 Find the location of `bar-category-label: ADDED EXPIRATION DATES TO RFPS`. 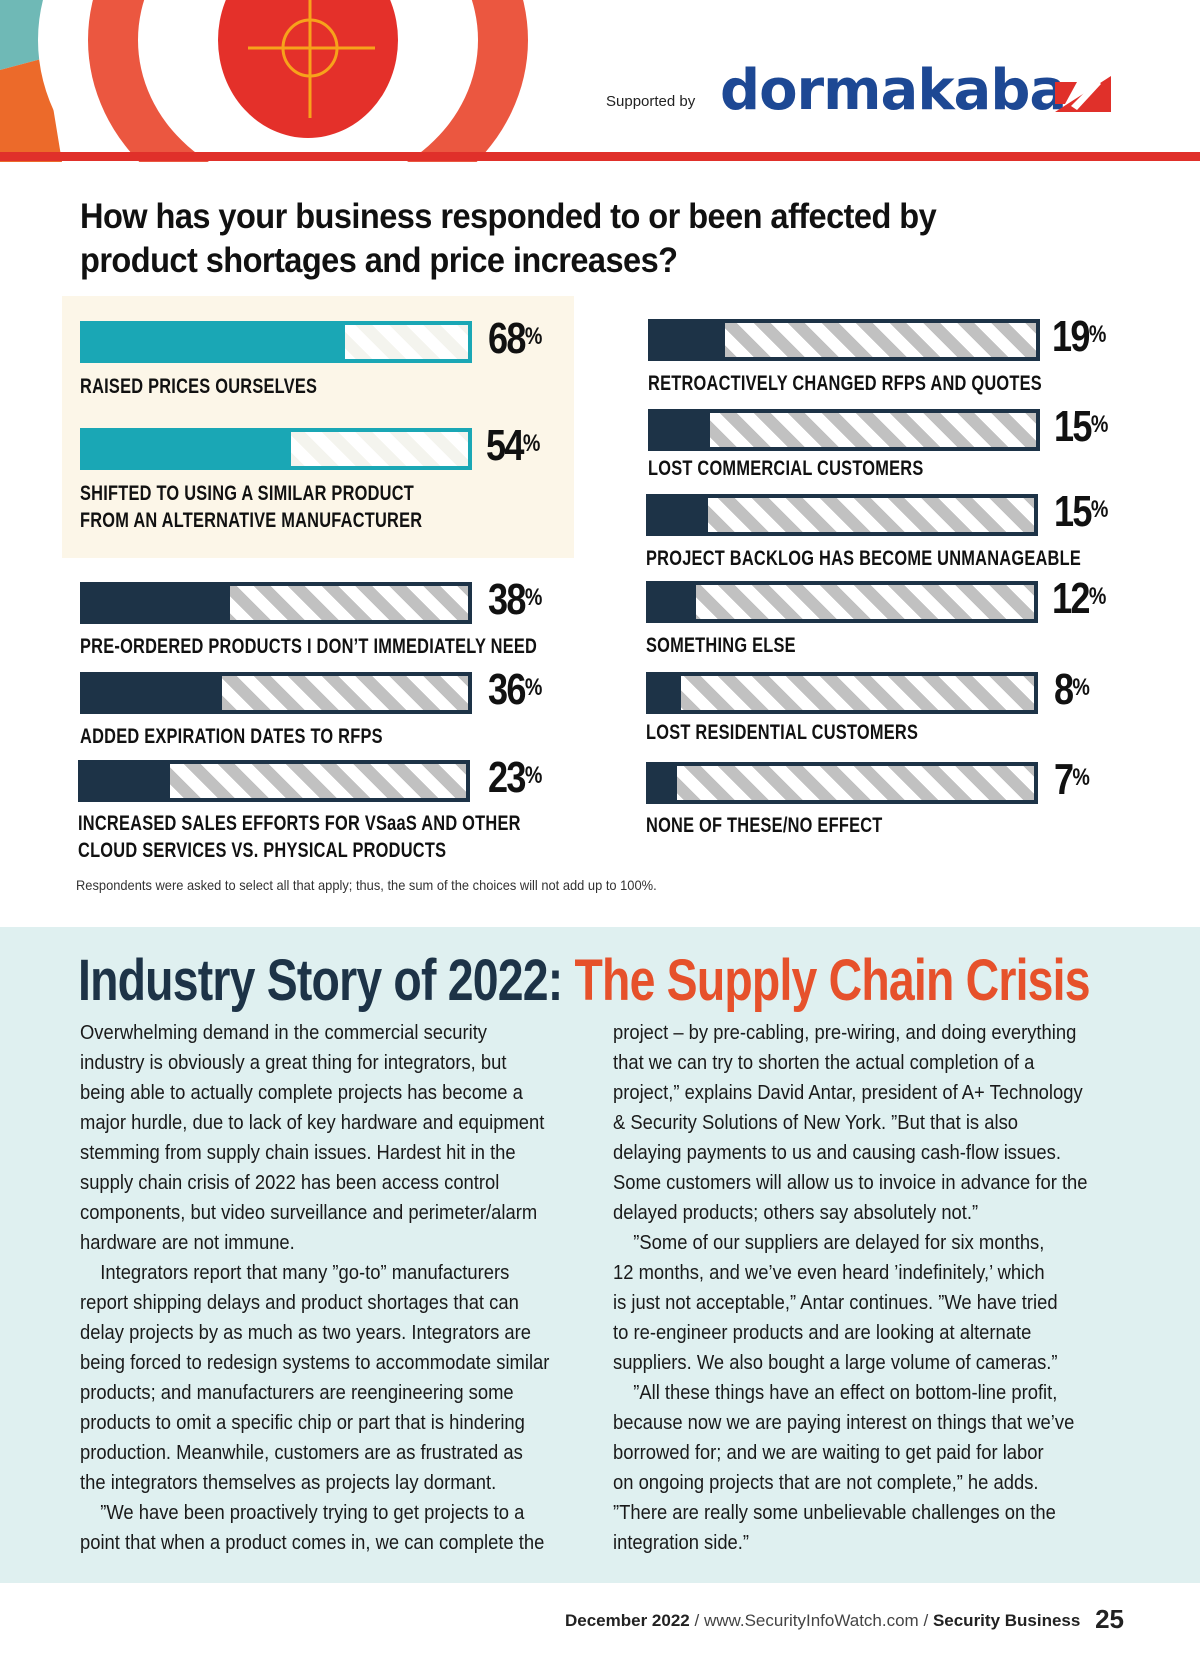

bar-category-label: ADDED EXPIRATION DATES TO RFPS is located at coordinates (231, 736).